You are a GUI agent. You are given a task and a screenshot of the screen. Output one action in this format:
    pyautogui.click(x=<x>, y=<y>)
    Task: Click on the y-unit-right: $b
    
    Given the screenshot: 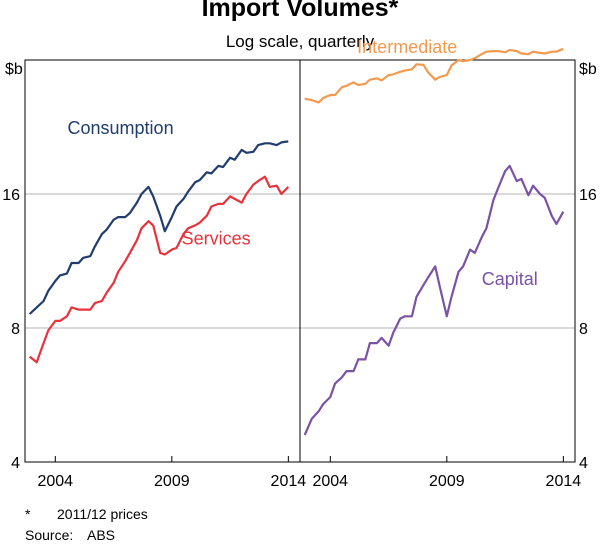 What is the action you would take?
    pyautogui.click(x=588, y=69)
    